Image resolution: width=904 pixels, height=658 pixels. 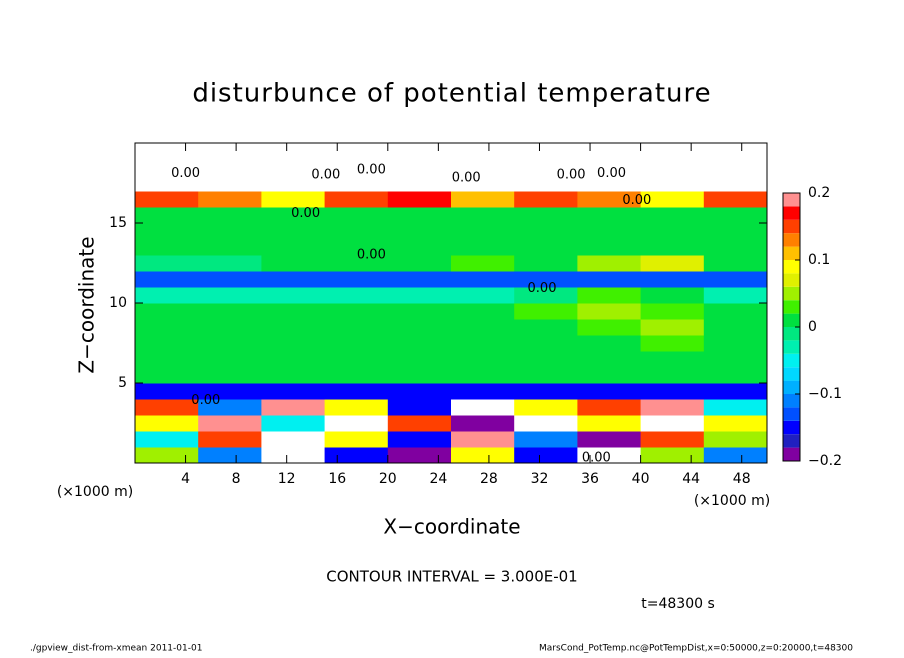 What do you see at coordinates (742, 479) in the screenshot?
I see `x-tick-label: 48` at bounding box center [742, 479].